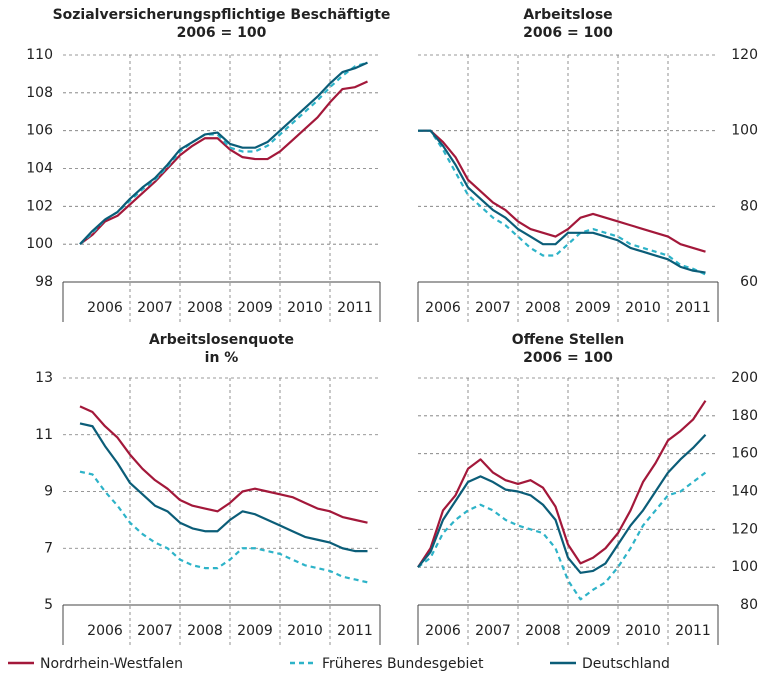 The image size is (771, 678). What do you see at coordinates (626, 664) in the screenshot?
I see `legend-label: Deutschland` at bounding box center [626, 664].